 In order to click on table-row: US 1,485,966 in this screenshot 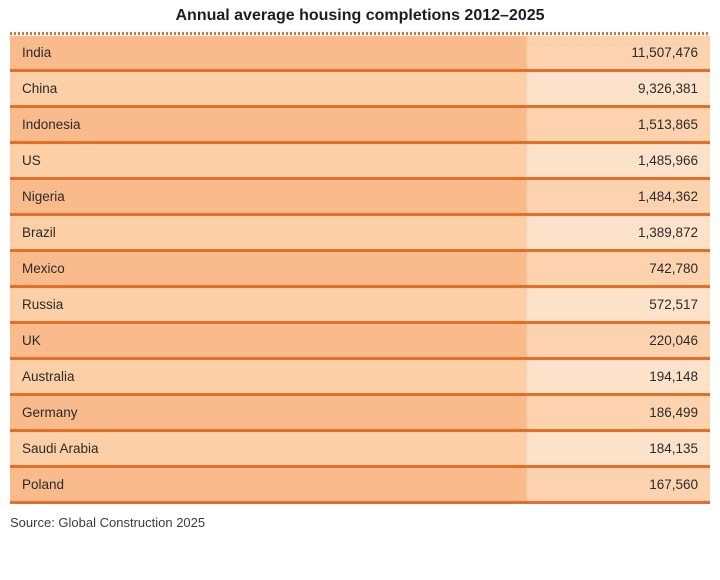, I will do `click(360, 162)`.